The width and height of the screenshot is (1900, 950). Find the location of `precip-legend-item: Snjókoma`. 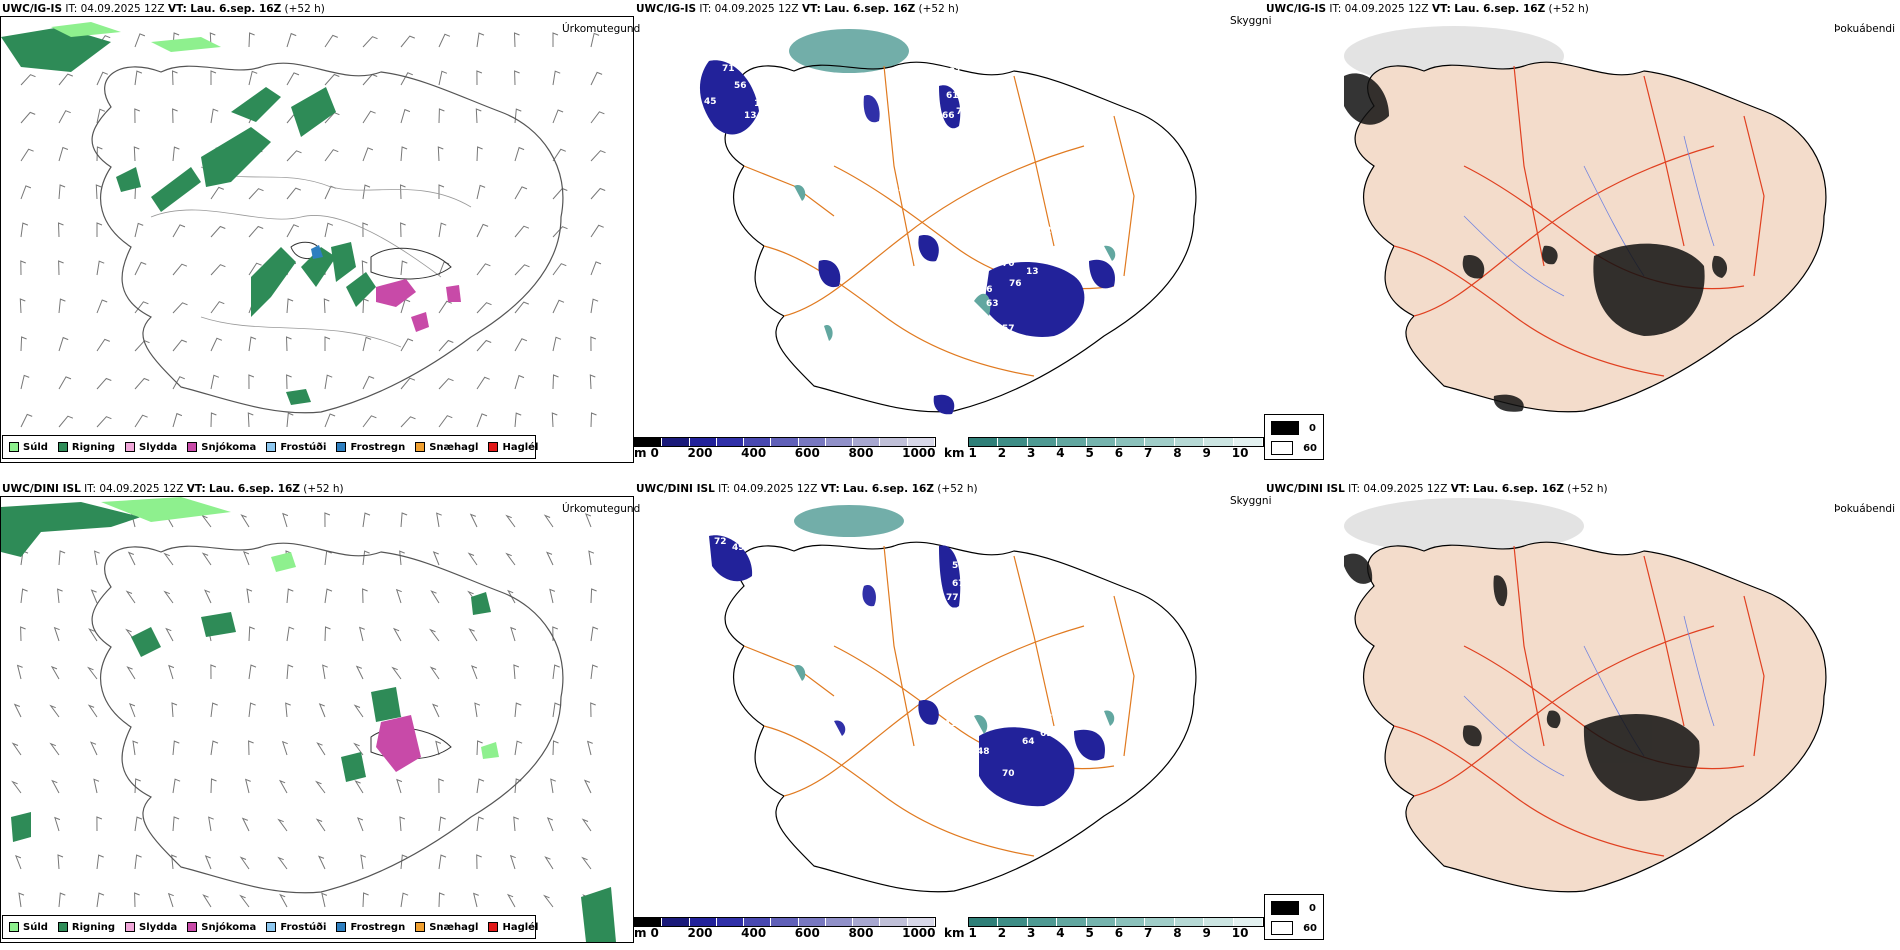

precip-legend-item: Snjókoma is located at coordinates (221, 927).